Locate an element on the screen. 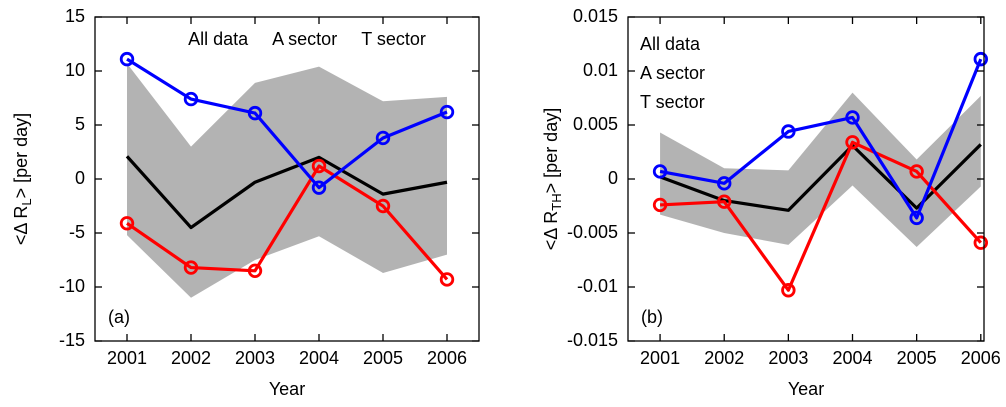 This screenshot has width=1006, height=407. y-tick-label: -10 is located at coordinates (72, 286).